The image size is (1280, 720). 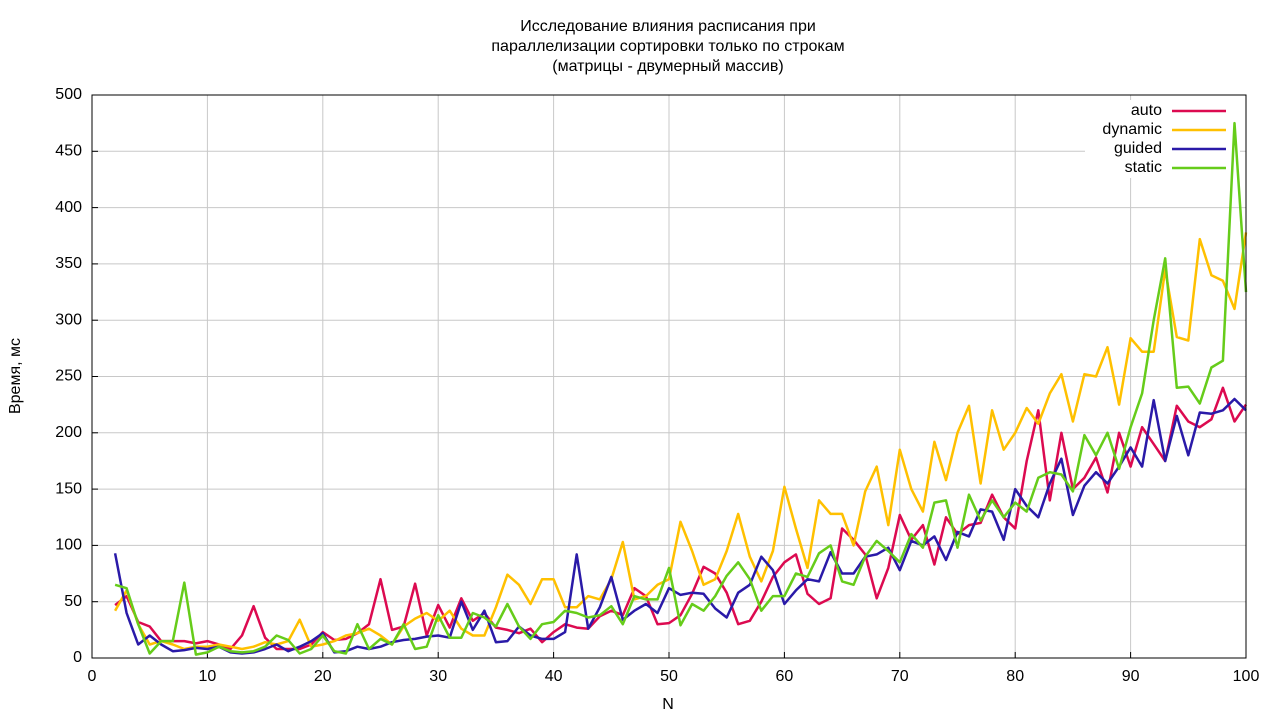 What do you see at coordinates (208, 676) in the screenshot?
I see `x-tick-label: 10` at bounding box center [208, 676].